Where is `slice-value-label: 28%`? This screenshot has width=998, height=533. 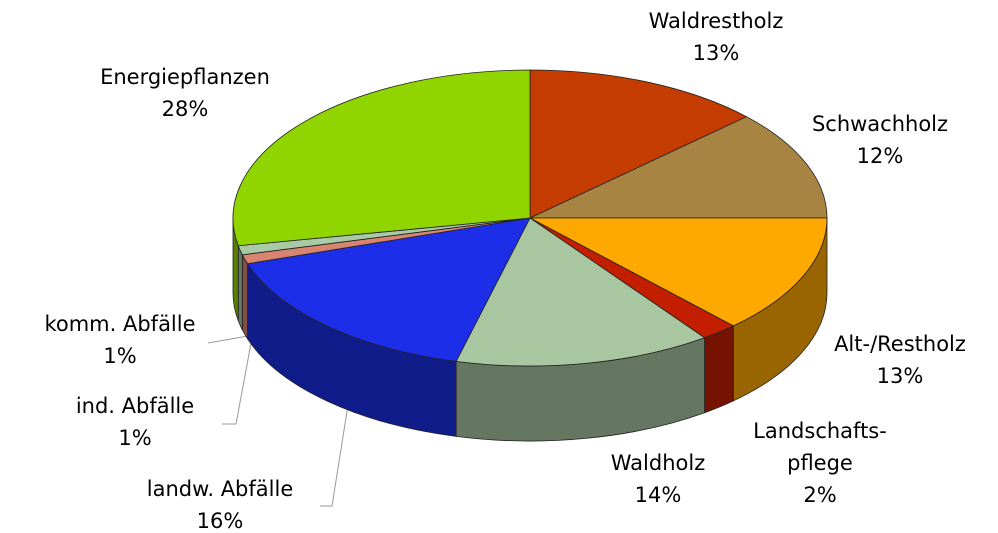
slice-value-label: 28% is located at coordinates (185, 109).